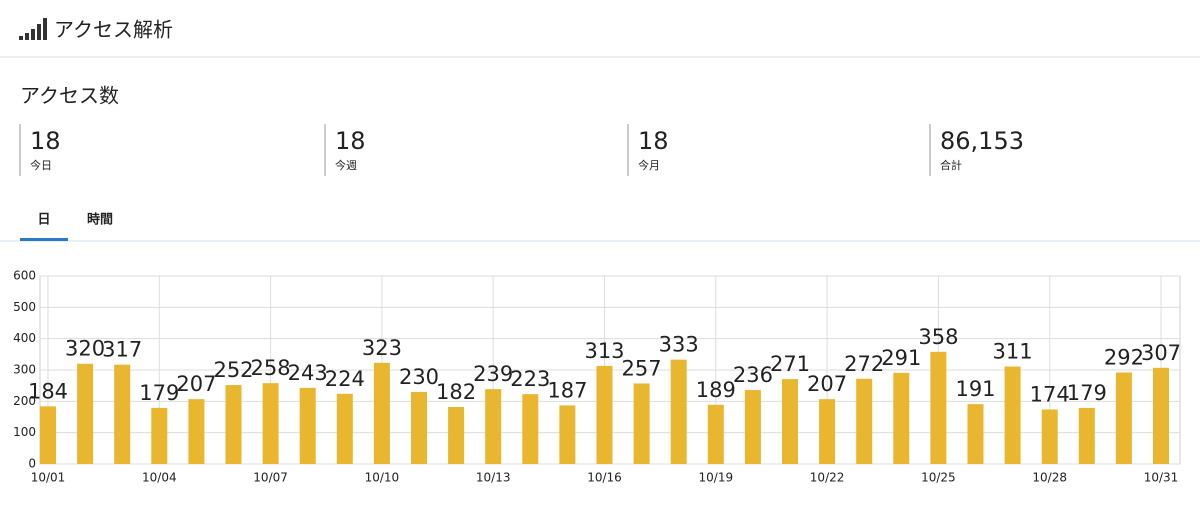 This screenshot has height=506, width=1200. What do you see at coordinates (100, 220) in the screenshot?
I see `tab: 時間` at bounding box center [100, 220].